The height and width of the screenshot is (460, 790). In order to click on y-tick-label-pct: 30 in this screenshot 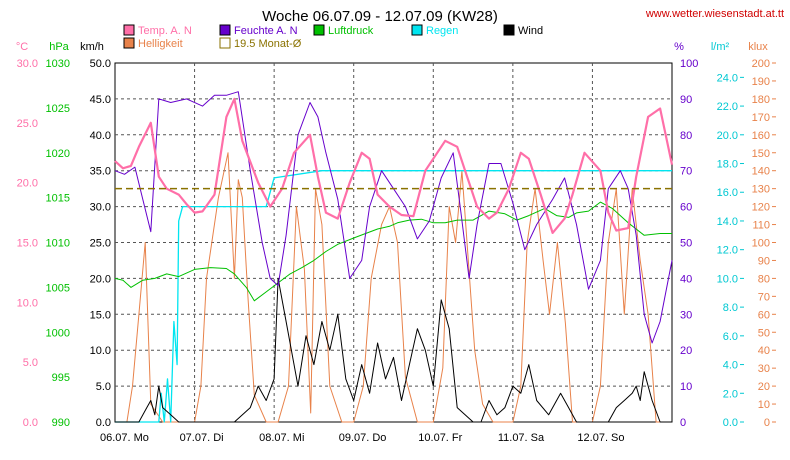, I will do `click(686, 315)`.